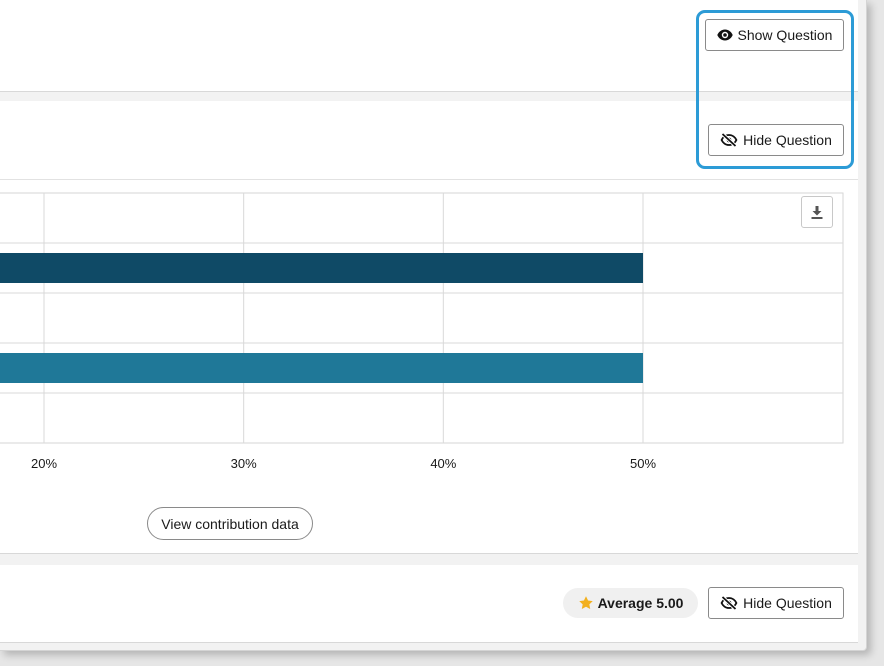 The height and width of the screenshot is (666, 884). I want to click on x-tick-label: 40%, so click(443, 463).